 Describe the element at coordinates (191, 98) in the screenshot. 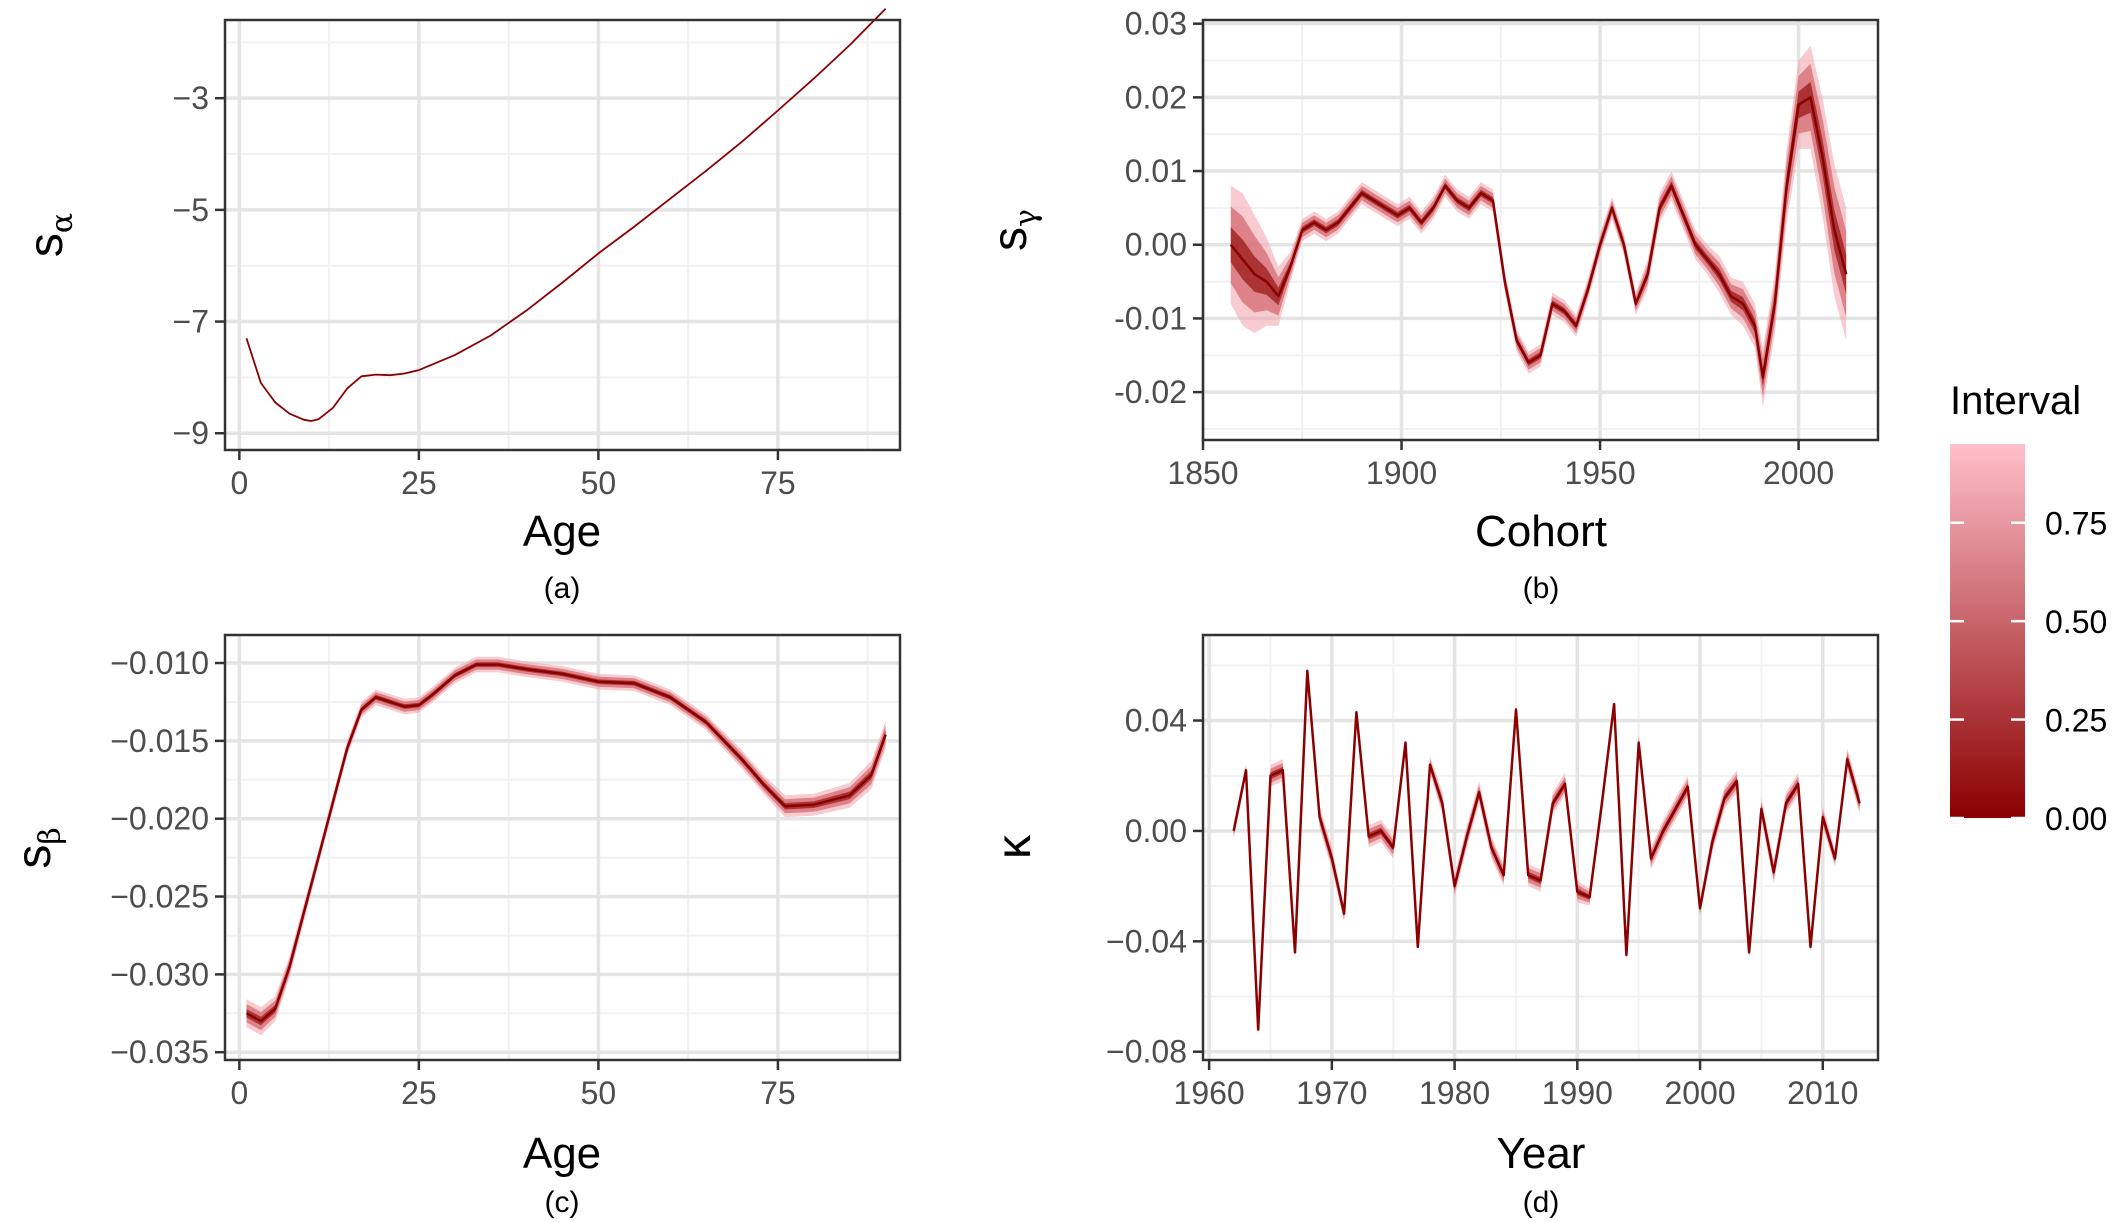

I see `y-tick-label: −3` at that location.